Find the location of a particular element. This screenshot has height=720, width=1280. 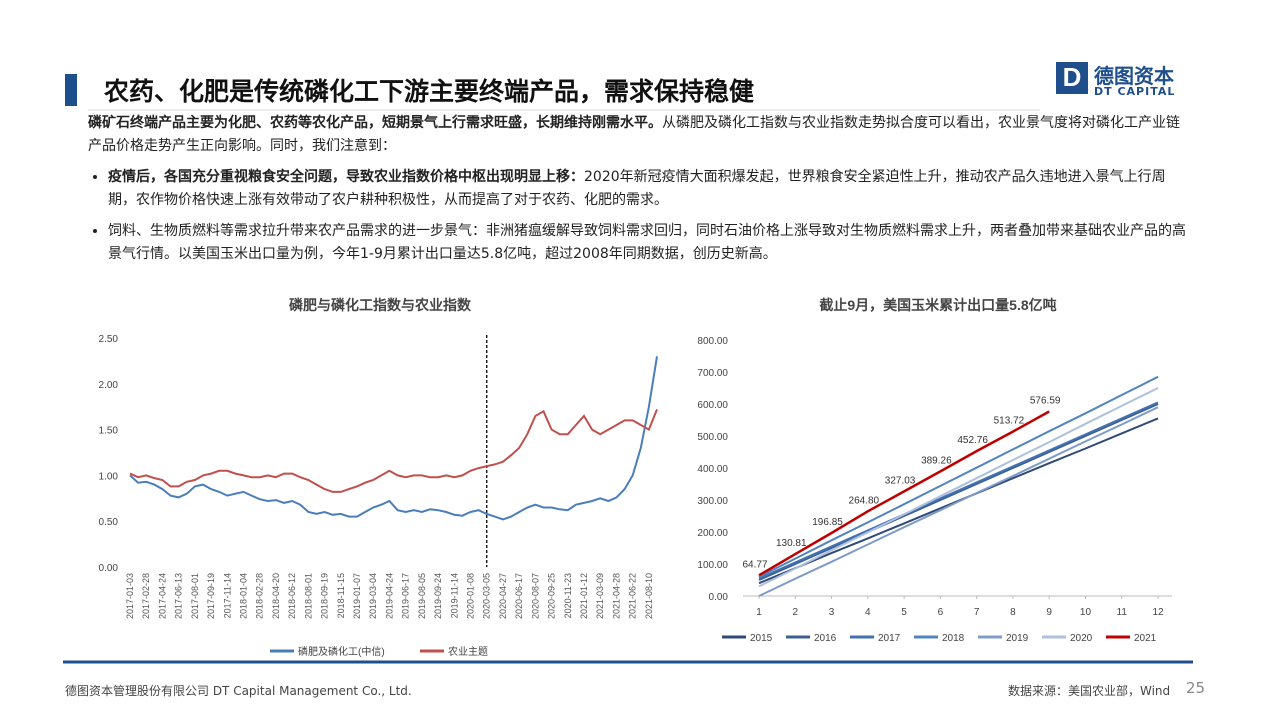

y-tick-label: 700.00 is located at coordinates (712, 373).